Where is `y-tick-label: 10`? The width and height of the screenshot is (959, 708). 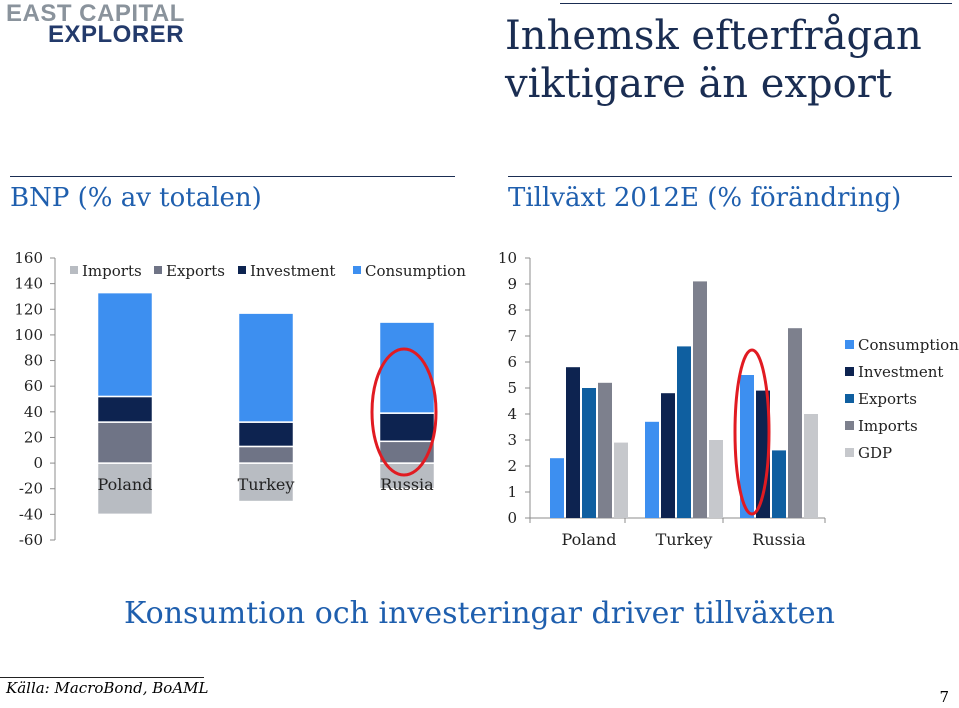 y-tick-label: 10 is located at coordinates (507, 258).